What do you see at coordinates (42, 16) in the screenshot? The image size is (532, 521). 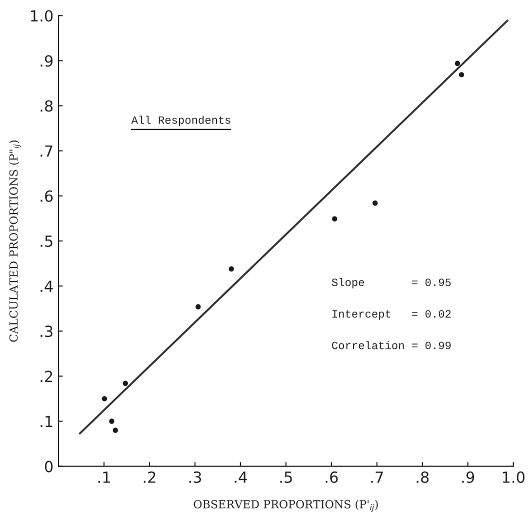 I see `y-tick-label: 1.0` at bounding box center [42, 16].